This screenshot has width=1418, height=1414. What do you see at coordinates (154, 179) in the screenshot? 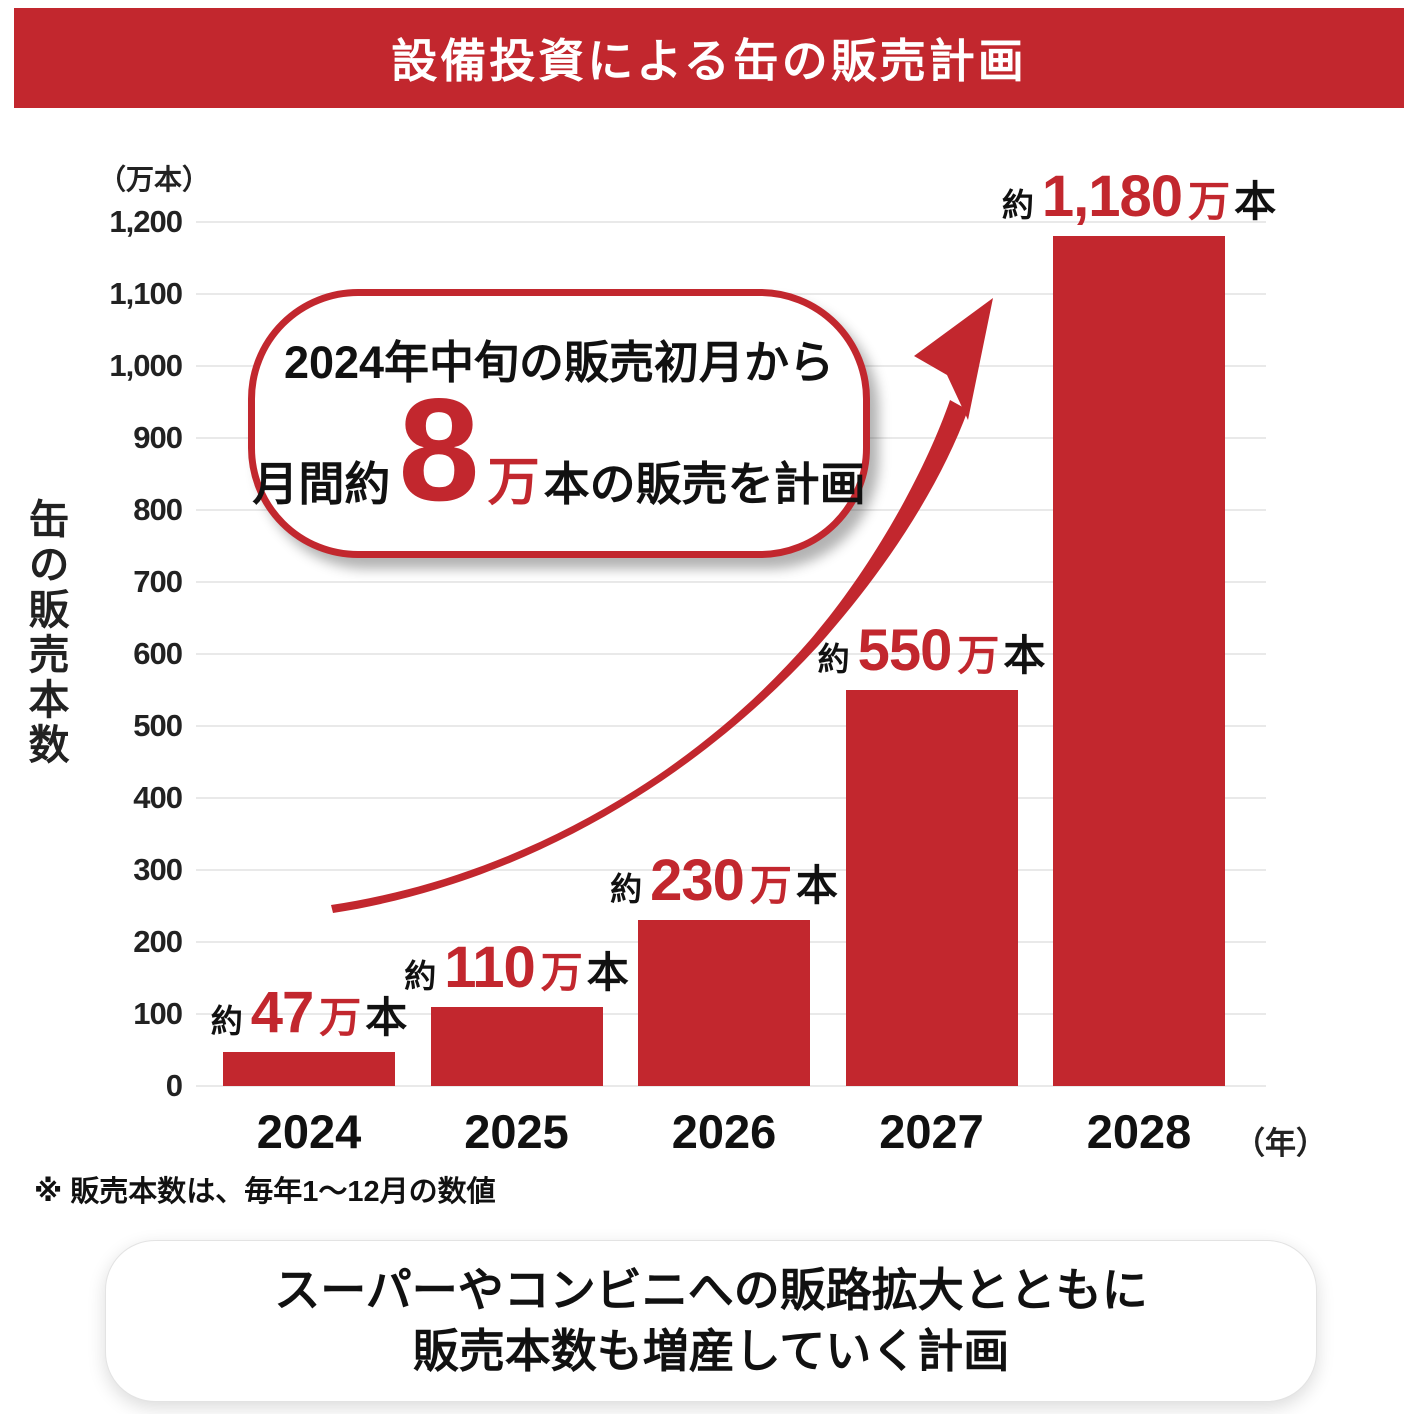
I see `y-axis-unit-label: （万本）` at bounding box center [154, 179].